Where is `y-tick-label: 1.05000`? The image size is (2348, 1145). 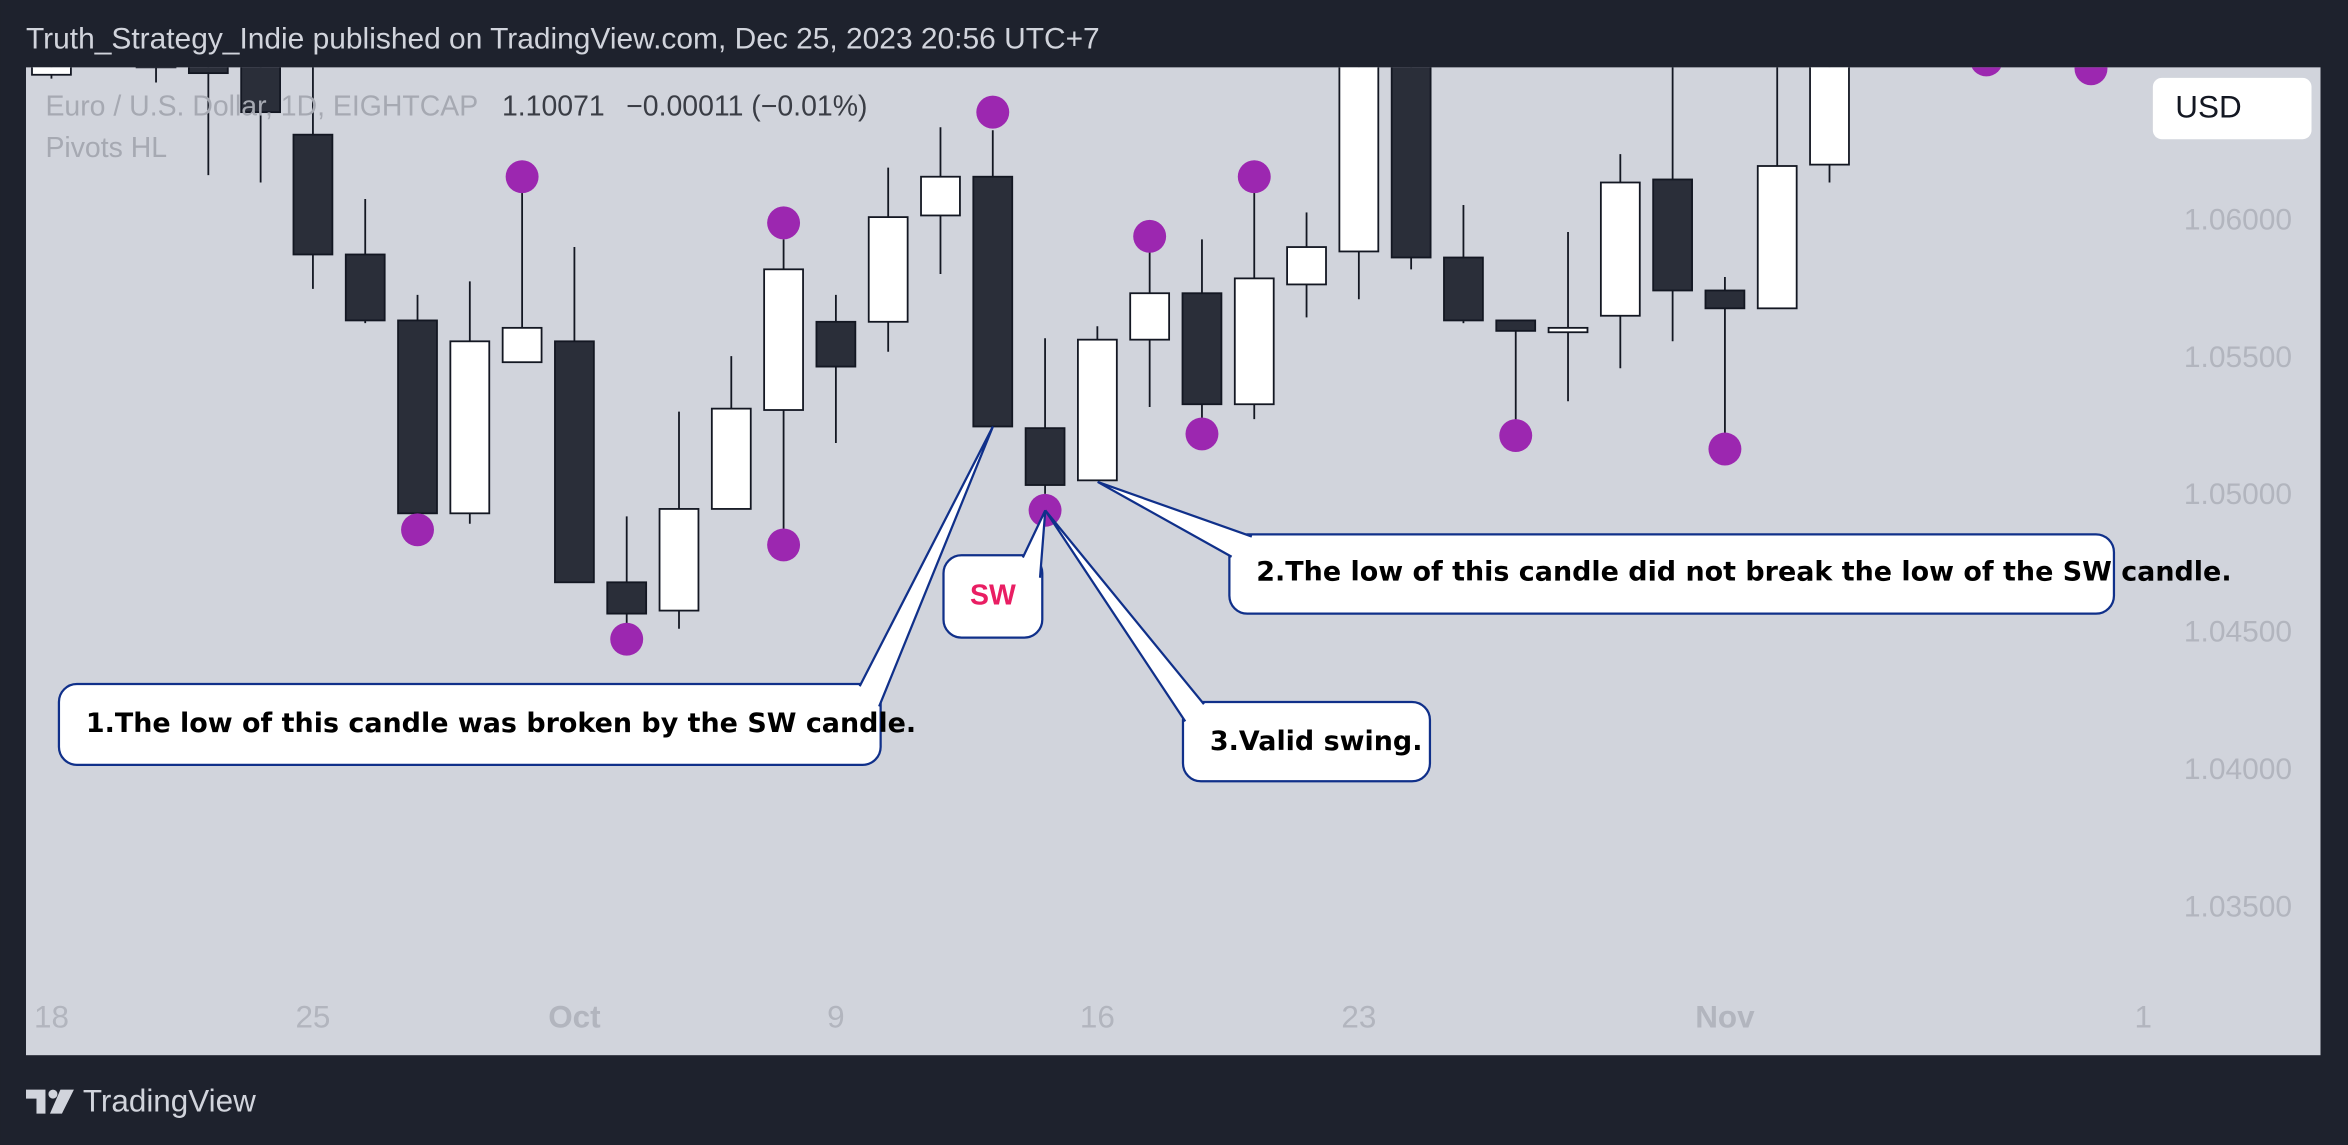 y-tick-label: 1.05000 is located at coordinates (2238, 494).